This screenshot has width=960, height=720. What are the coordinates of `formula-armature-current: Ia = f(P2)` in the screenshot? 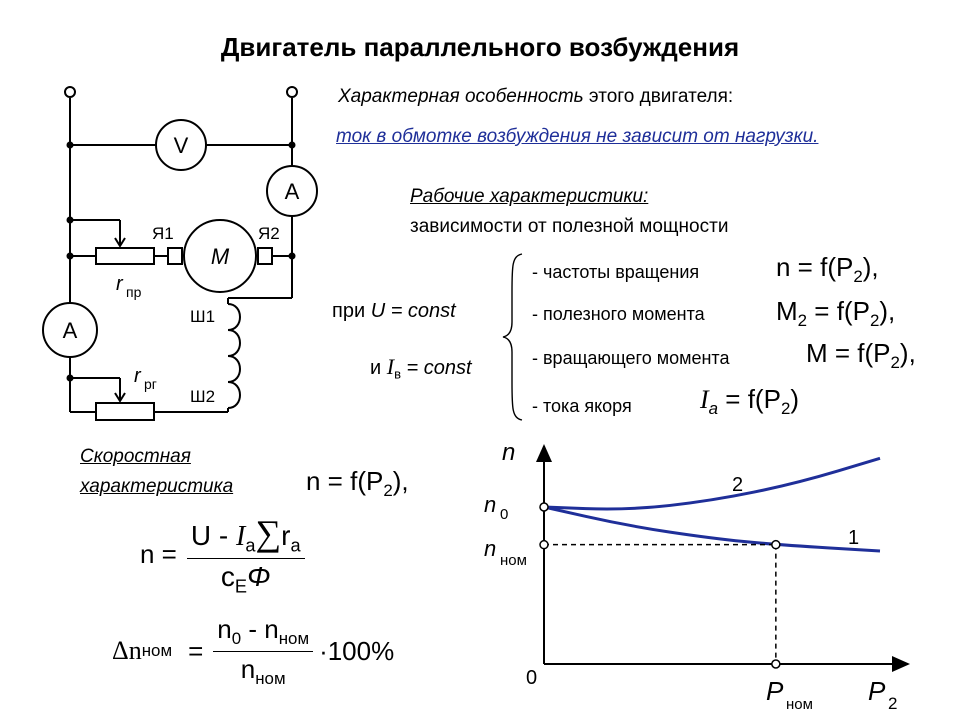 It's located at (749, 401).